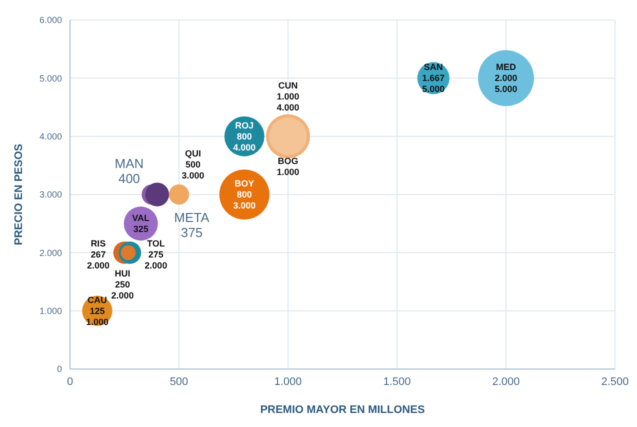 This screenshot has height=427, width=637. Describe the element at coordinates (129, 171) in the screenshot. I see `data-label: MAN 400` at that location.